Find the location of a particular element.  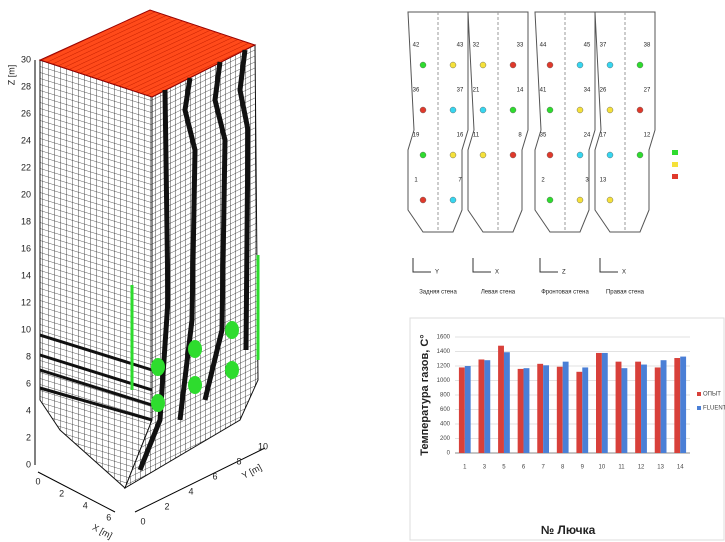

x-tick-label: 4 is located at coordinates (85, 505).